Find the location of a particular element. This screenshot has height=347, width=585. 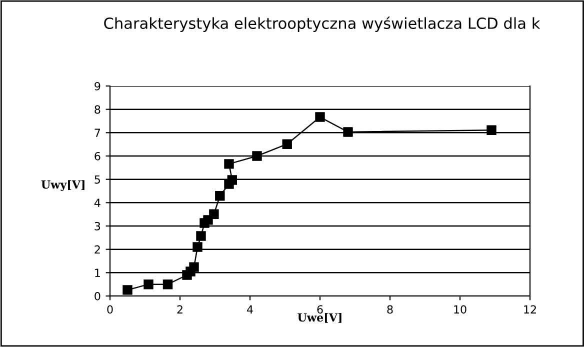

x-tick-label: 10 is located at coordinates (460, 309).